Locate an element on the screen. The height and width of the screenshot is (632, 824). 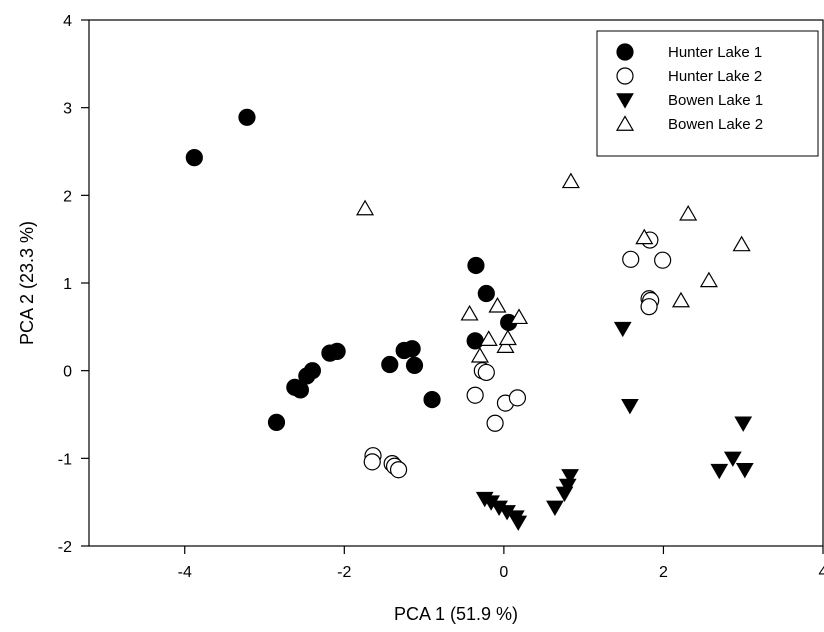
x-axis-title: PCA 1 (51.9 %) is located at coordinates (456, 614).